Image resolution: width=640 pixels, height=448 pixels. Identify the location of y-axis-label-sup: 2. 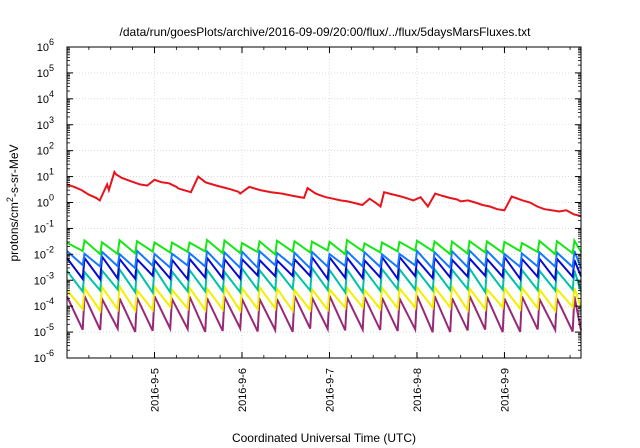
(10, 199).